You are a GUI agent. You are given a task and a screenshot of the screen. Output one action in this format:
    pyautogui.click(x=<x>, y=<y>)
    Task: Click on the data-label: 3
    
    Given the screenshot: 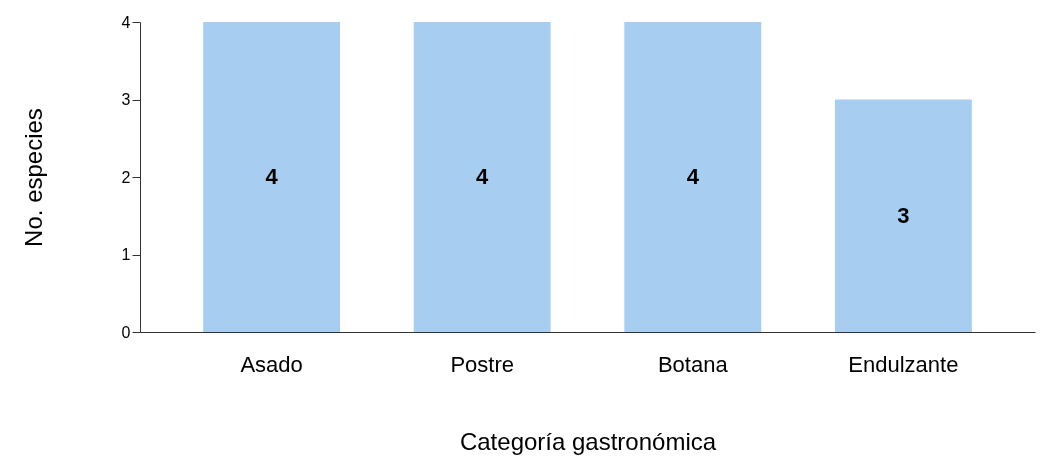 What is the action you would take?
    pyautogui.click(x=903, y=215)
    